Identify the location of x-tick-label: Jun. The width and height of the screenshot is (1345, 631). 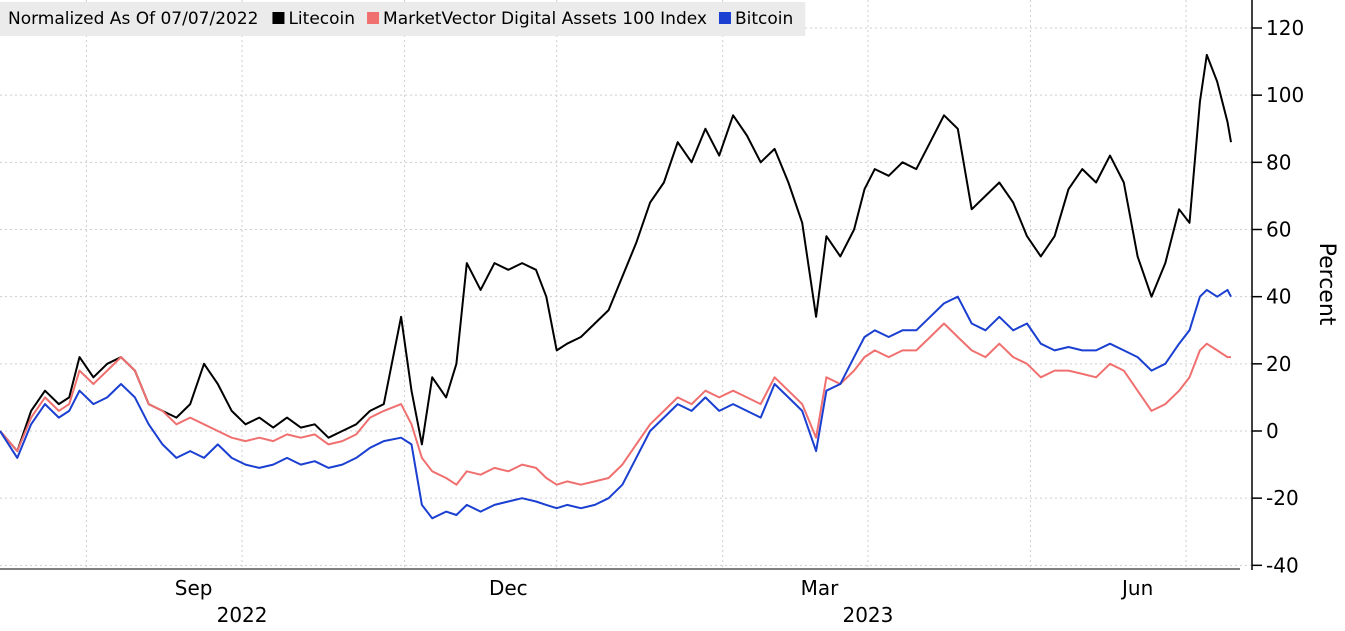
(1136, 588).